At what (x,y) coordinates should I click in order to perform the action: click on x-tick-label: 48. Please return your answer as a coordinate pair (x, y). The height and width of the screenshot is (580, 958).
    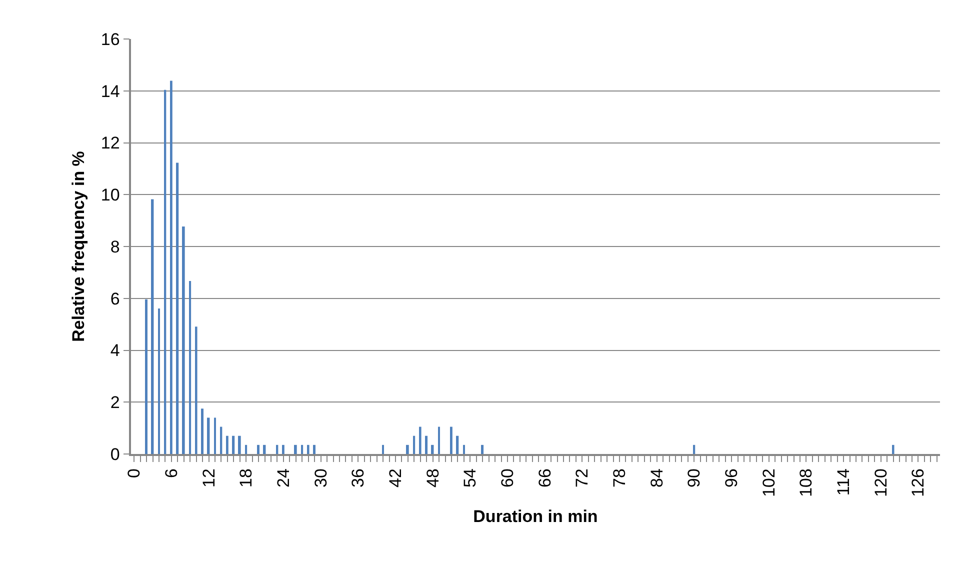
    Looking at the image, I should click on (432, 478).